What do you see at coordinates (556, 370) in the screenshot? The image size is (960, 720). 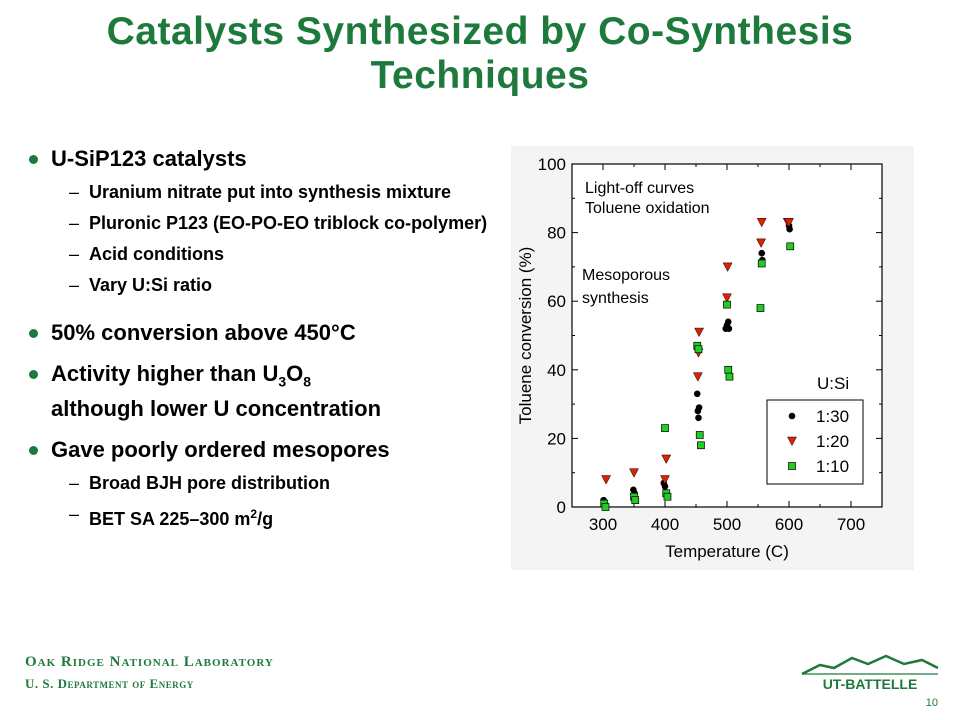 I see `y-tick-label: 40` at bounding box center [556, 370].